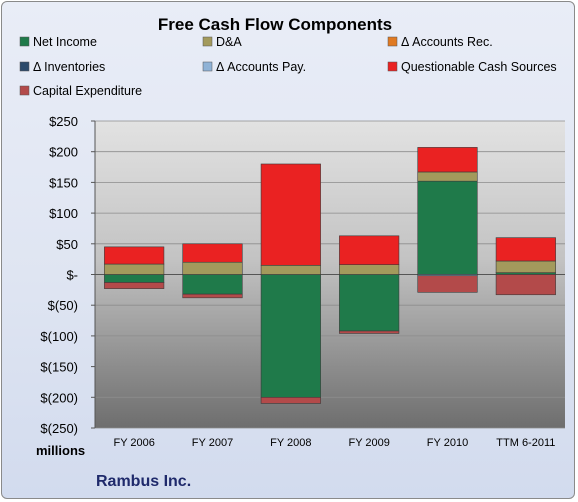 This screenshot has height=502, width=578. What do you see at coordinates (229, 42) in the screenshot?
I see `legend-label: D&A` at bounding box center [229, 42].